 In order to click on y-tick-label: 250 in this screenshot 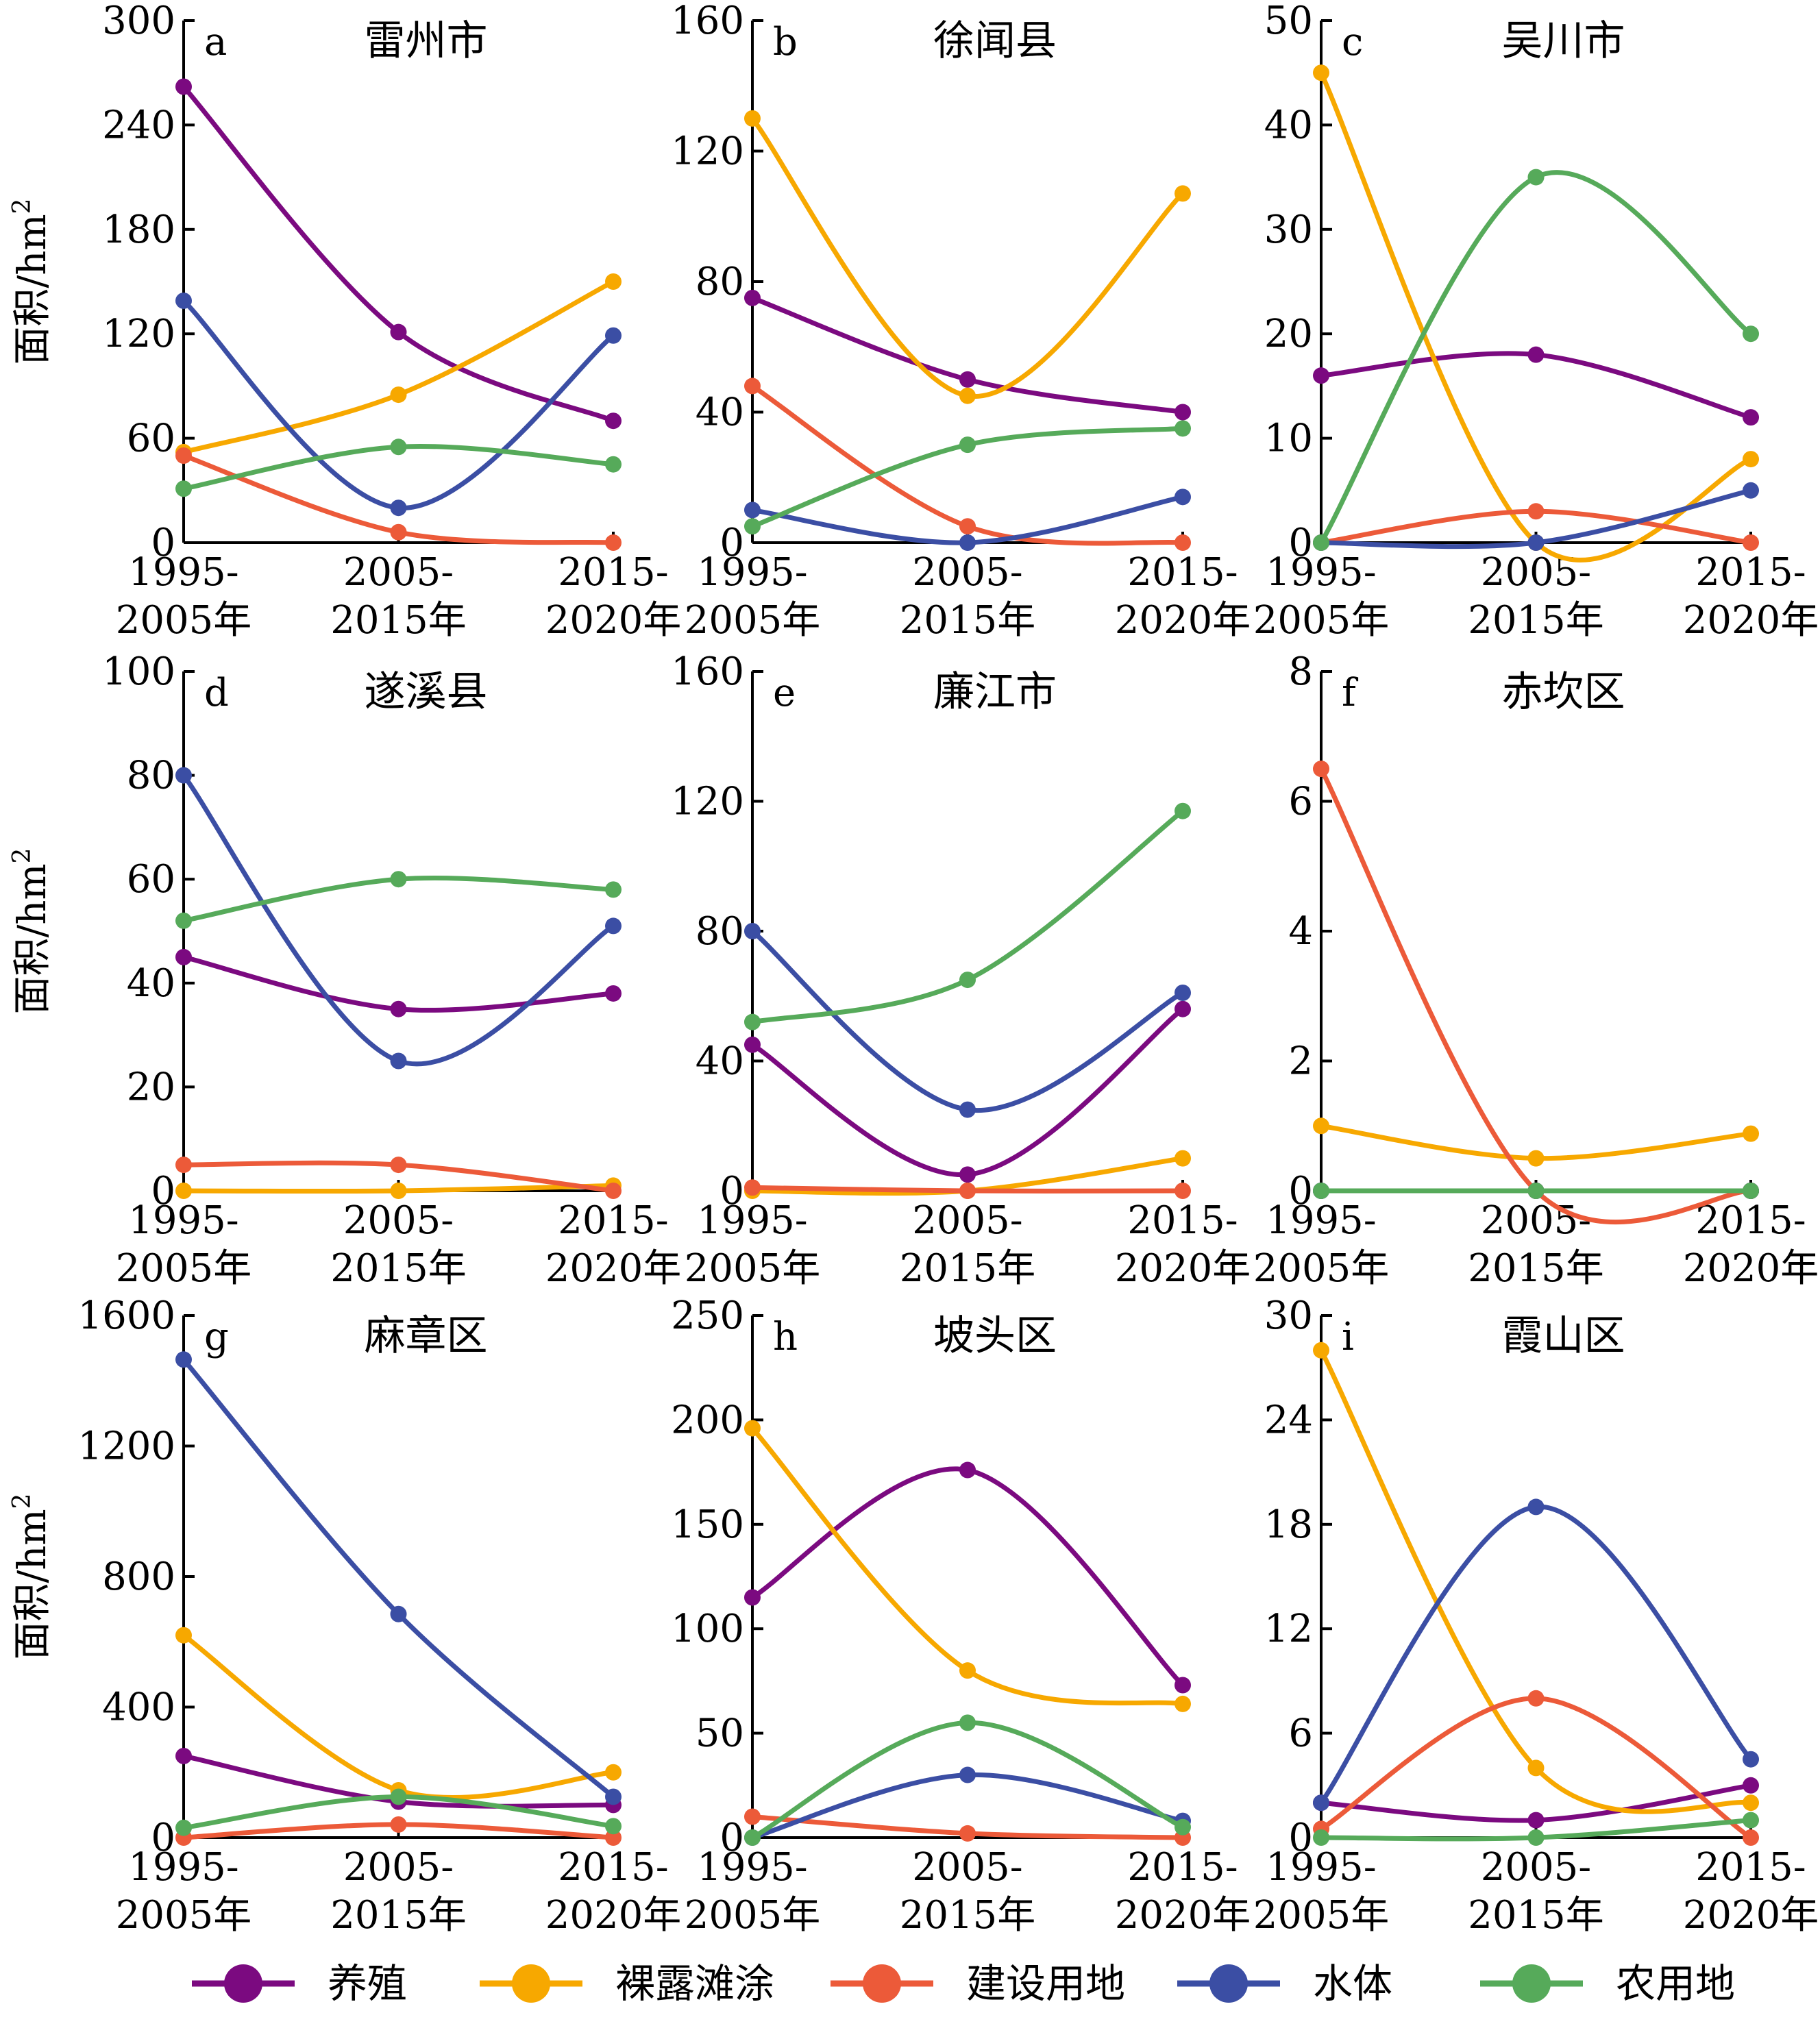, I will do `click(707, 1316)`.